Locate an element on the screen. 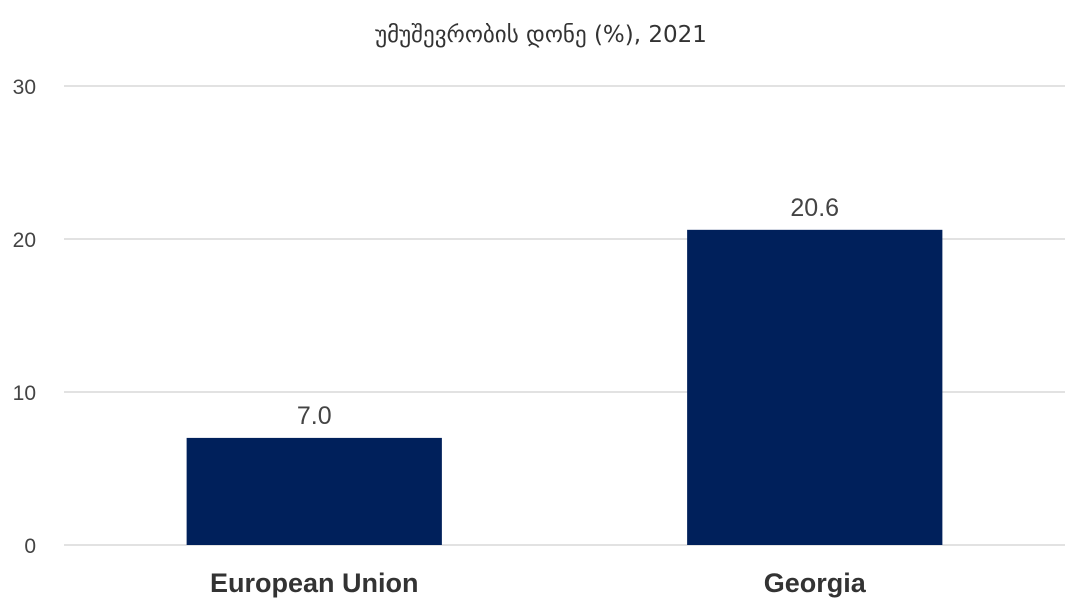 The width and height of the screenshot is (1068, 599). data-label: 7.0 is located at coordinates (314, 416).